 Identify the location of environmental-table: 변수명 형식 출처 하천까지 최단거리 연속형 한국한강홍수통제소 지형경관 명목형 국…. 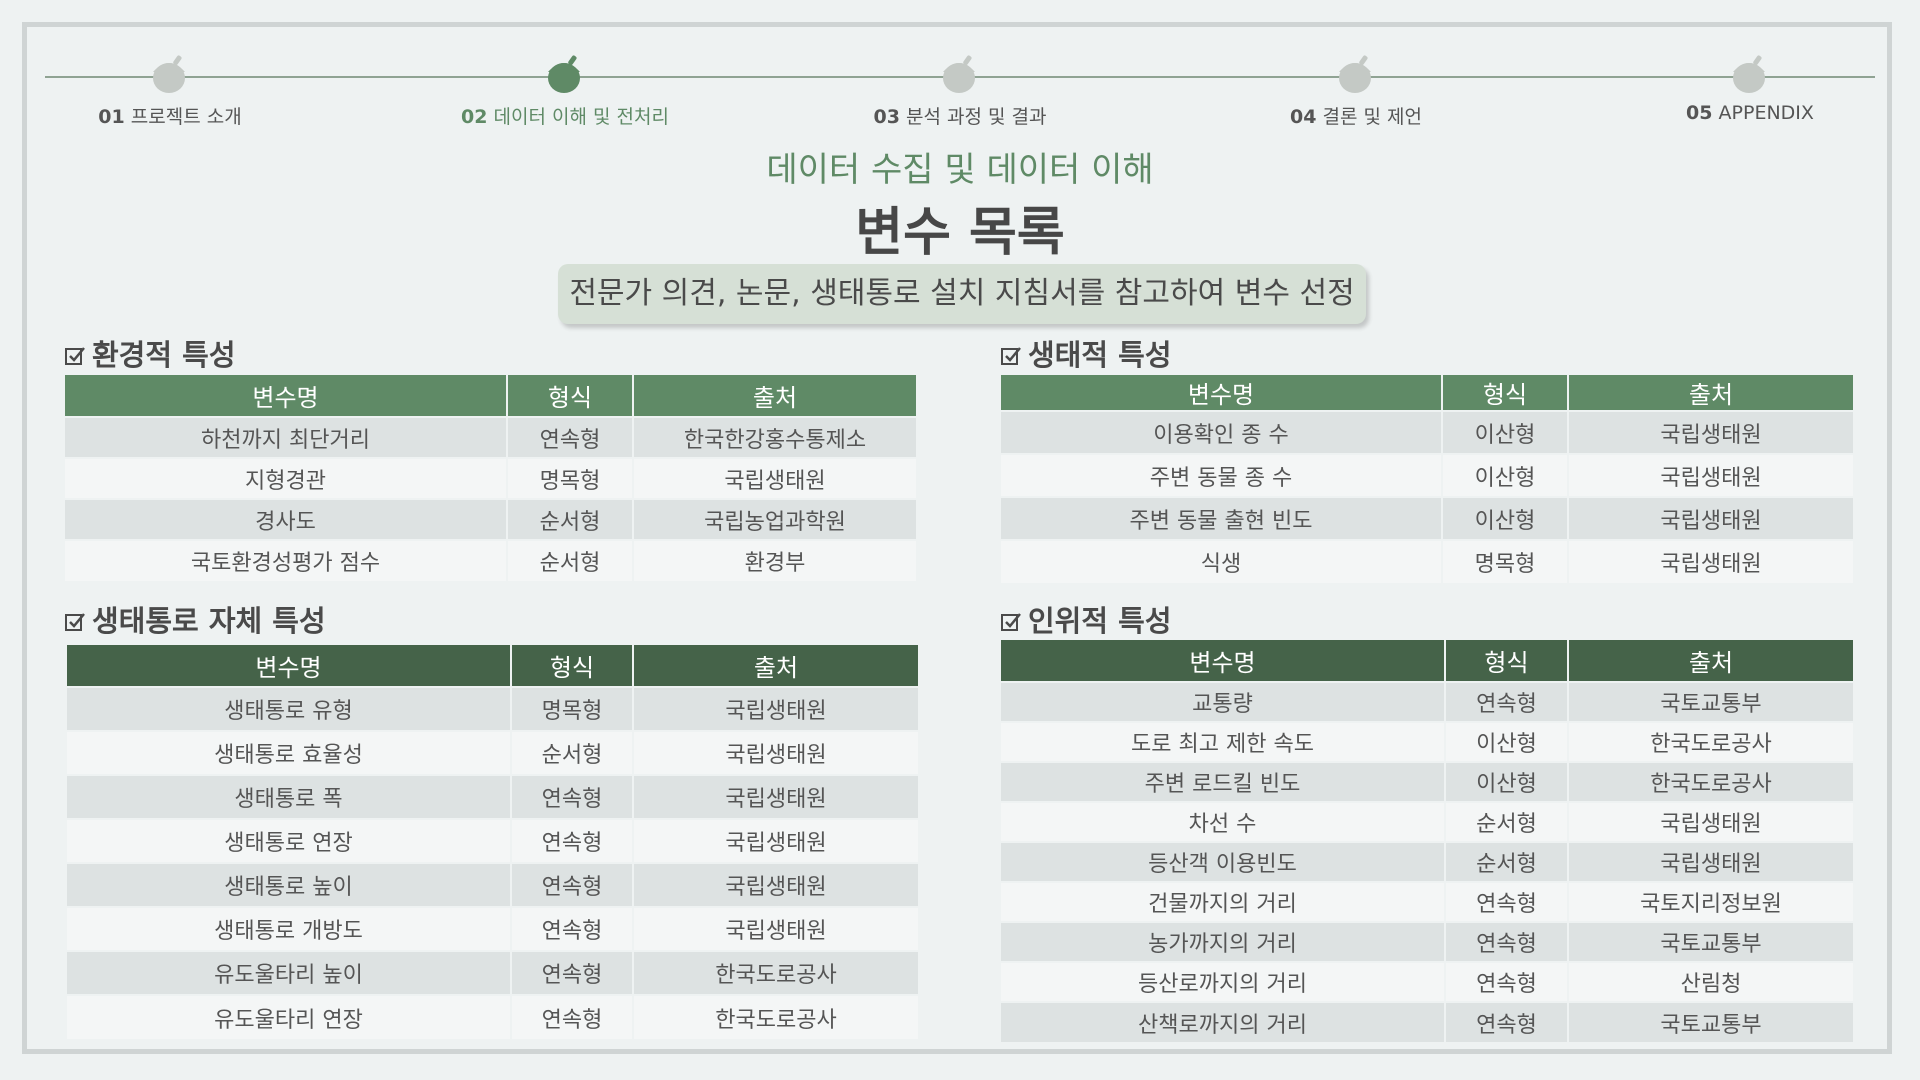
(490, 478).